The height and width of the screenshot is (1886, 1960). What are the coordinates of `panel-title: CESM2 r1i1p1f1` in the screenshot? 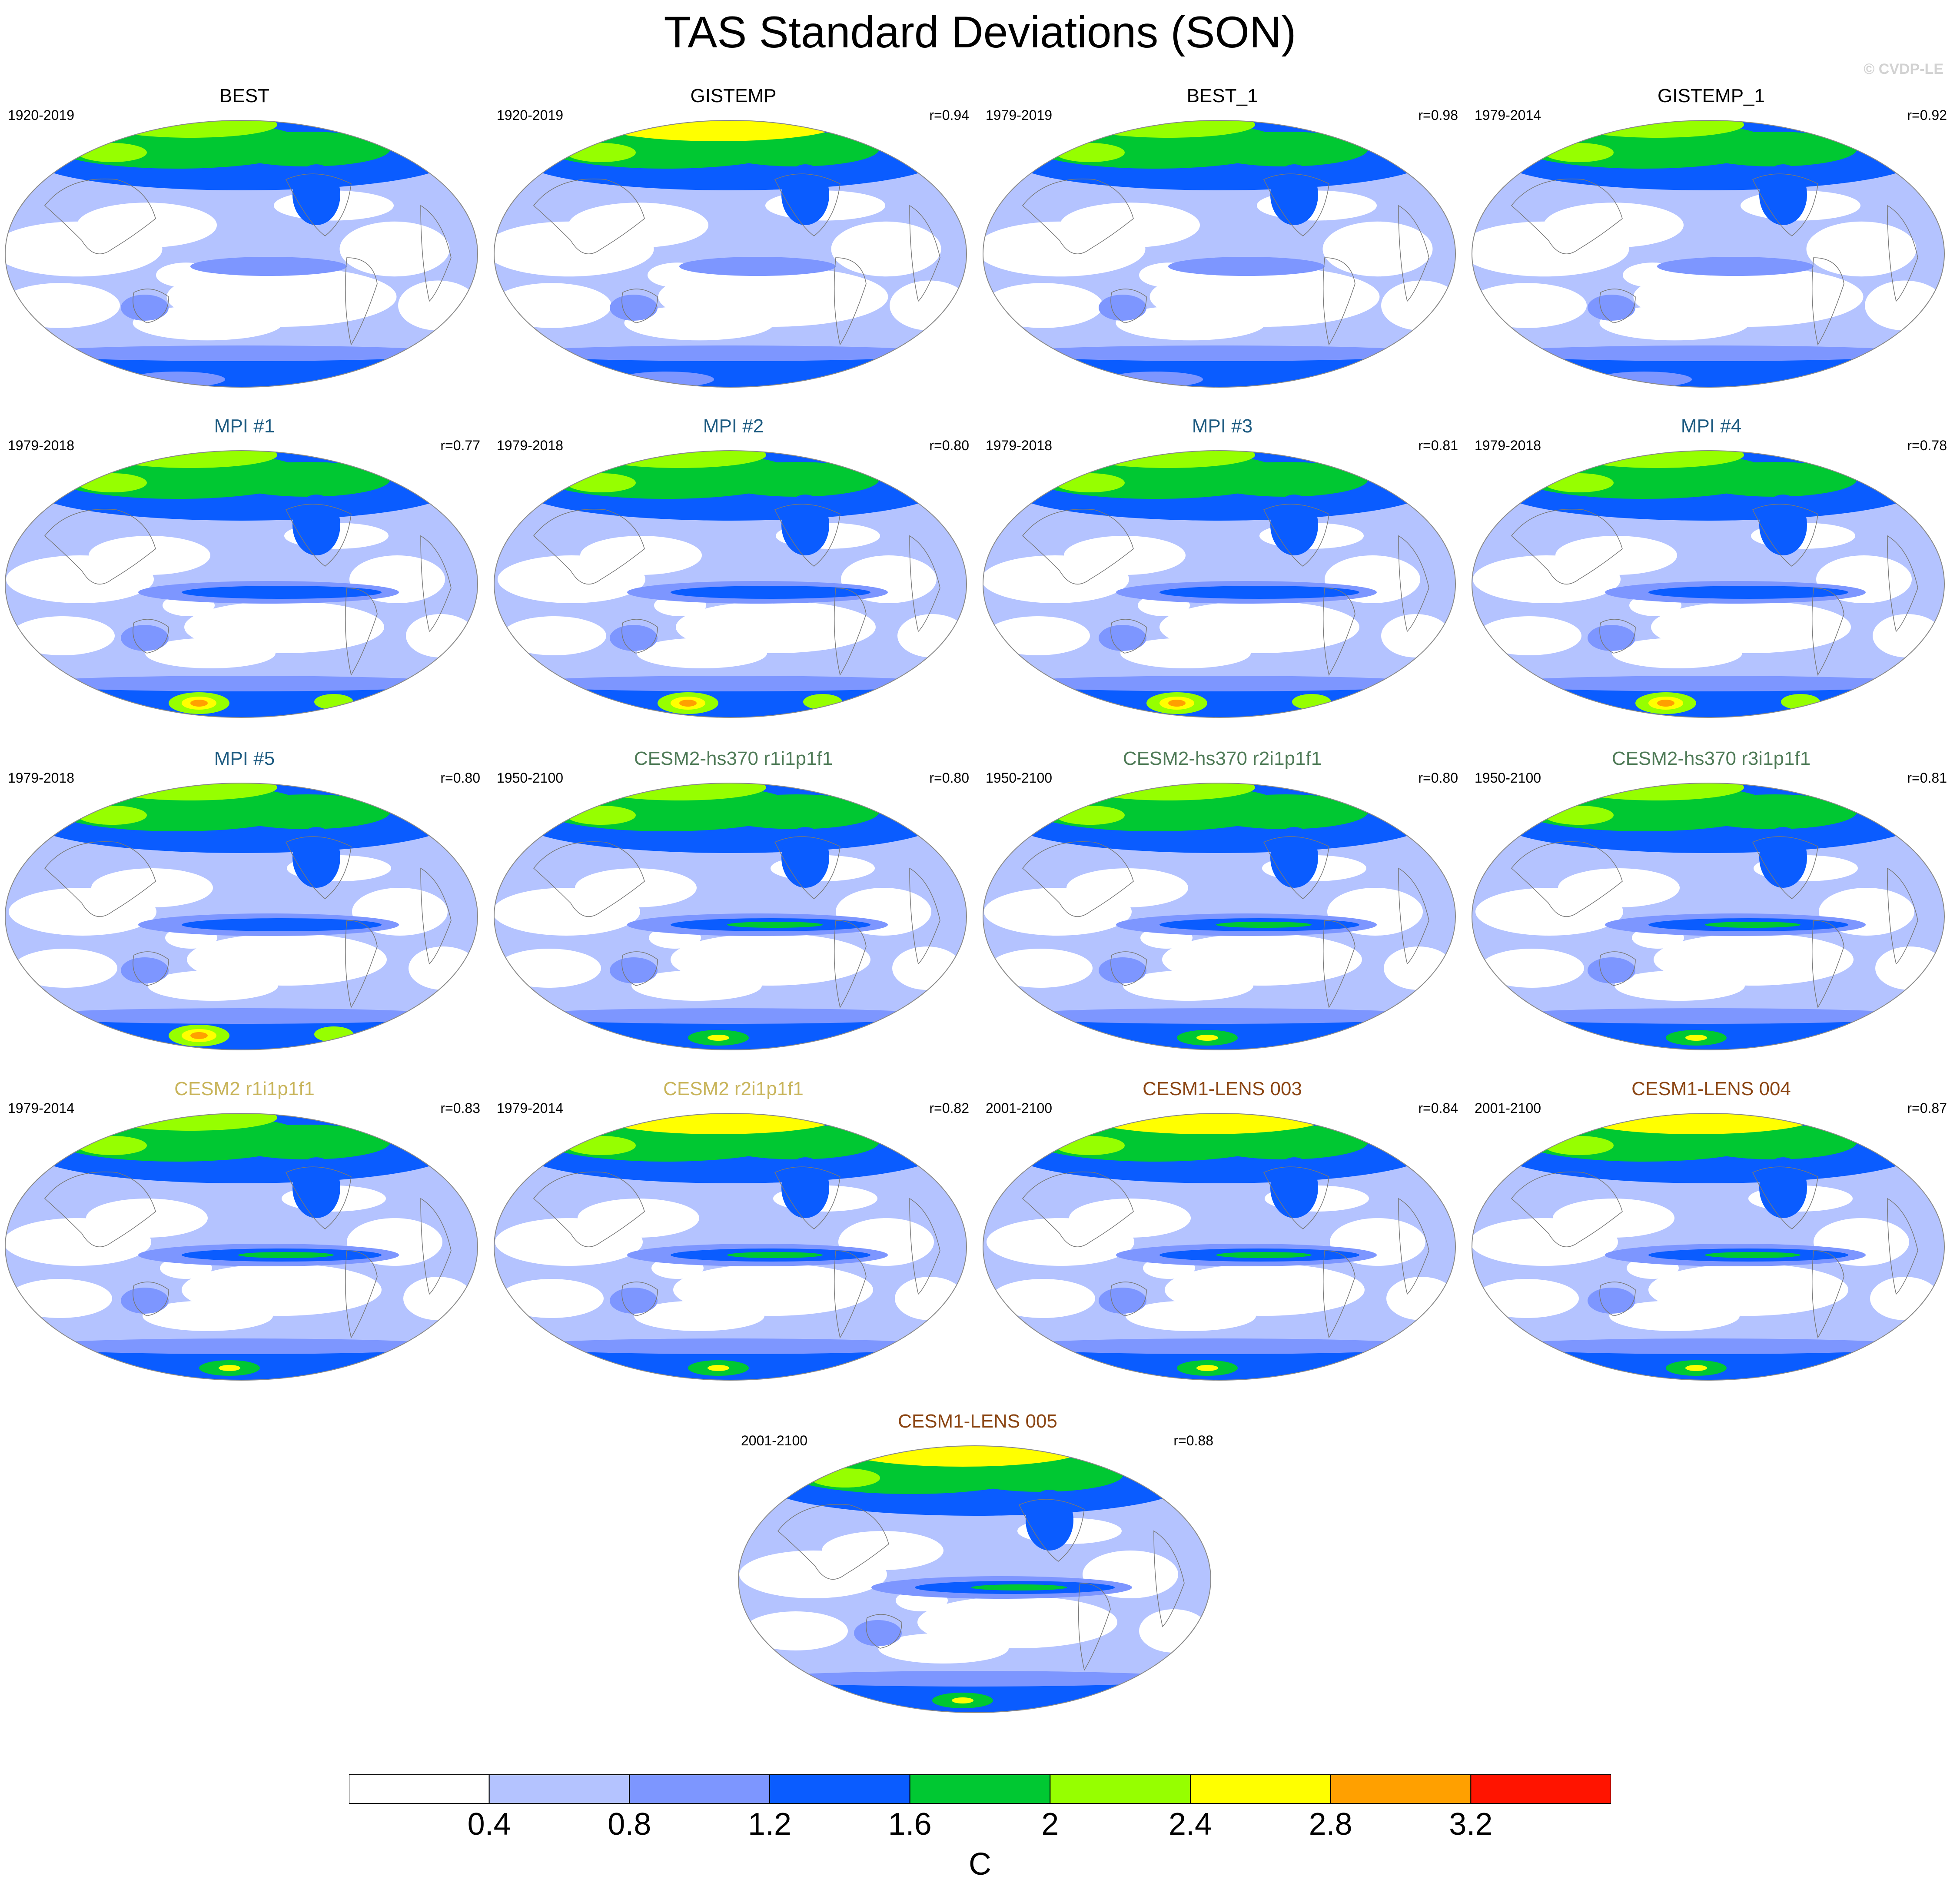 It's located at (244, 1088).